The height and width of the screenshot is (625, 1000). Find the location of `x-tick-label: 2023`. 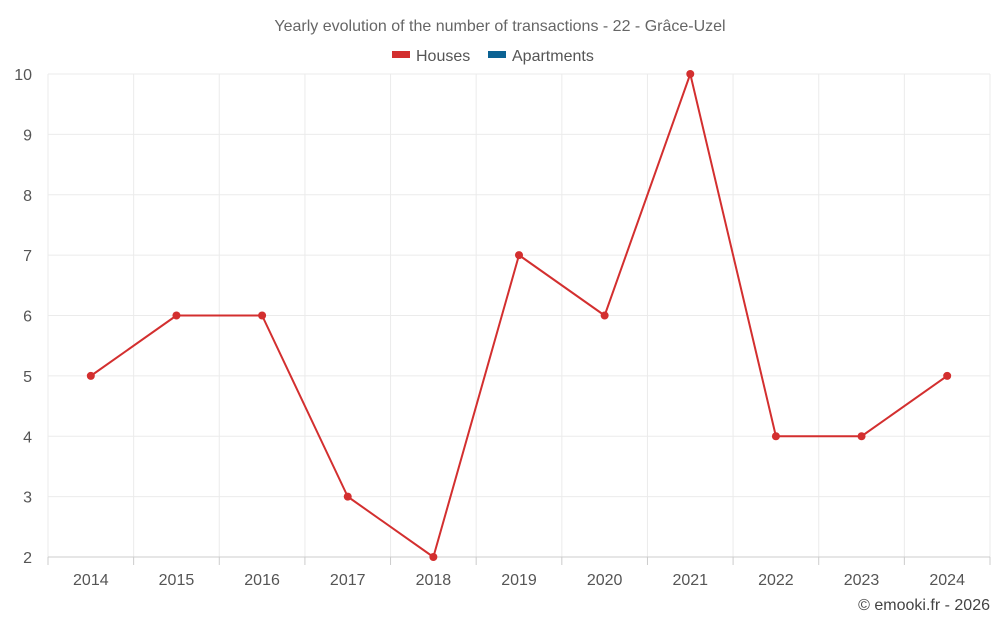

x-tick-label: 2023 is located at coordinates (862, 580).